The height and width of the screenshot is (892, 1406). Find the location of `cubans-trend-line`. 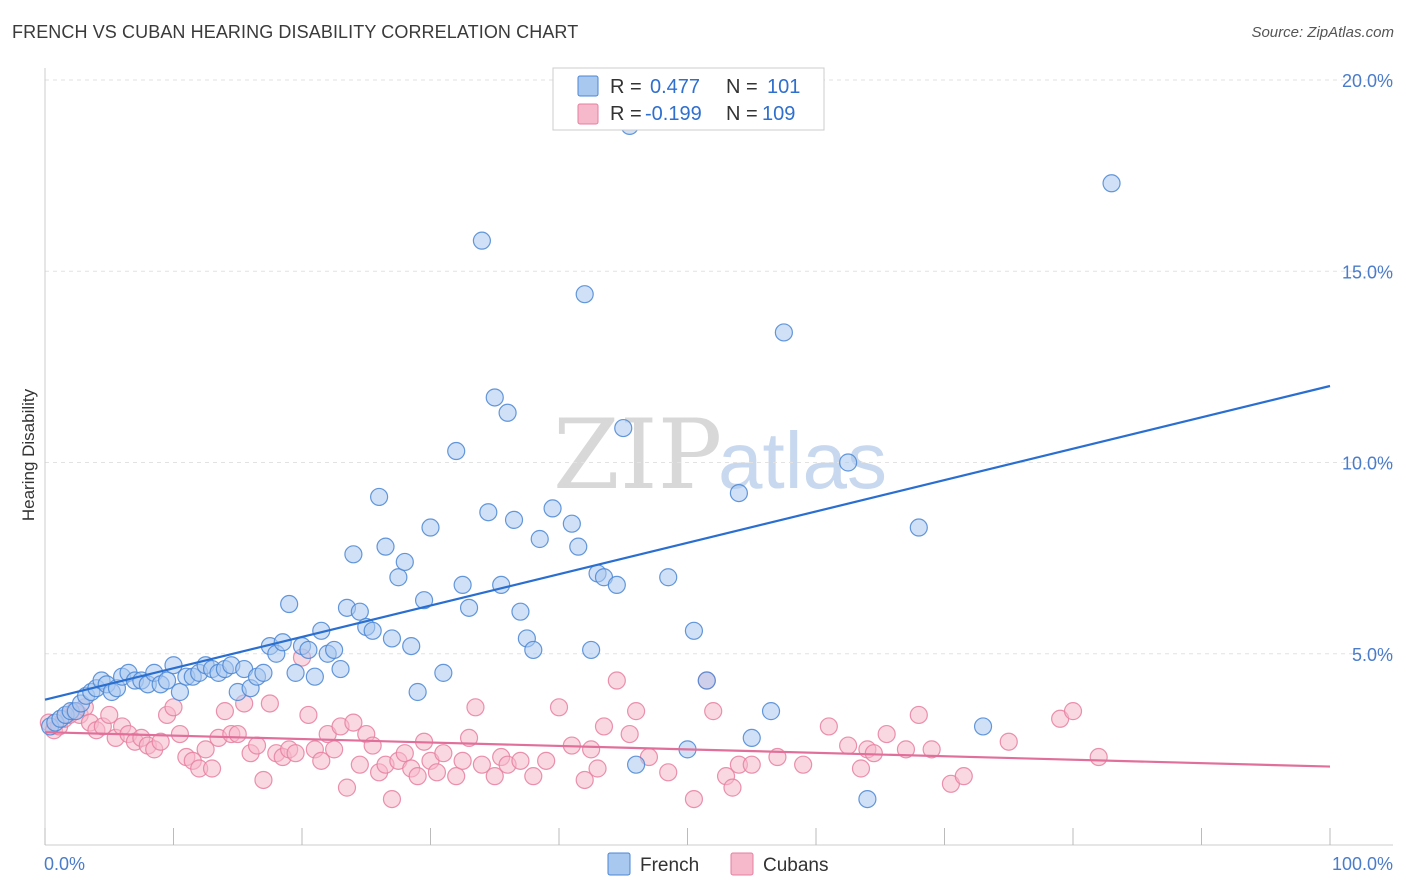

cubans-trend-line is located at coordinates (687, 749).